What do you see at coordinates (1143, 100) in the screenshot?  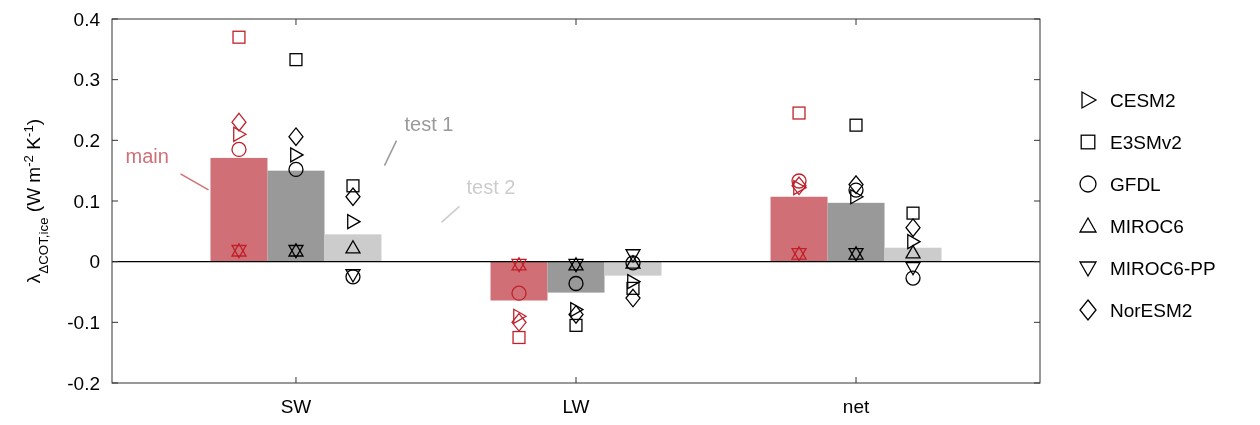 I see `legend-label: CESM2` at bounding box center [1143, 100].